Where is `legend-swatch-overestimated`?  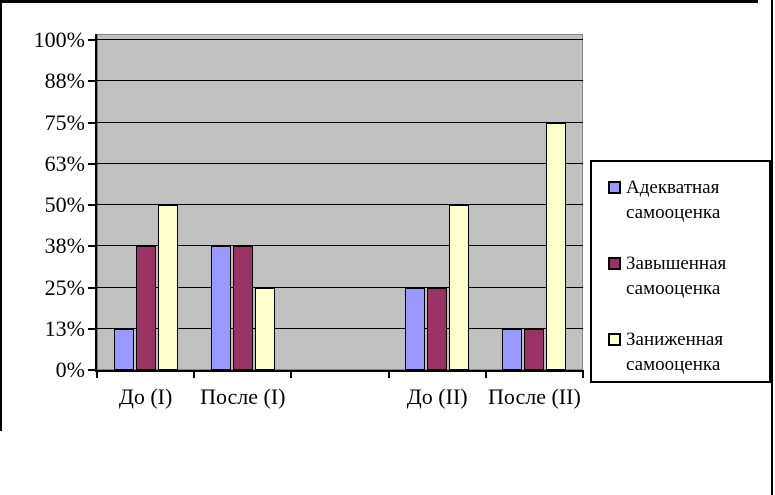
legend-swatch-overestimated is located at coordinates (614, 263).